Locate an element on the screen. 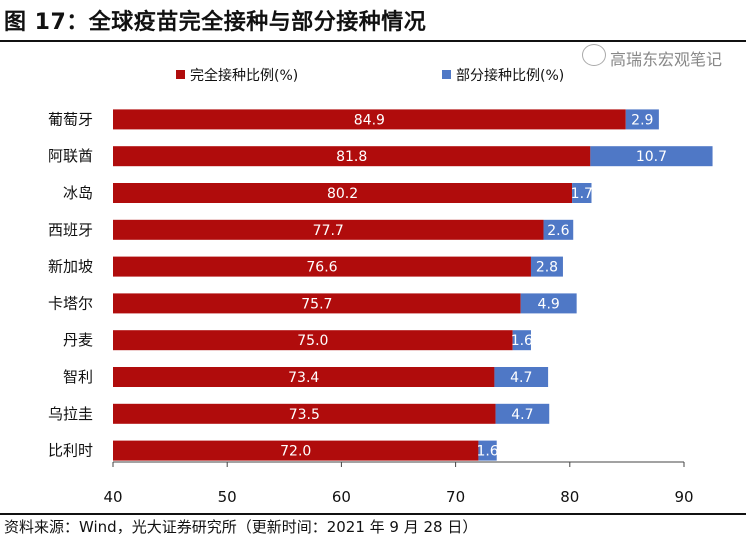 The height and width of the screenshot is (537, 746). data-label: 80.2 is located at coordinates (342, 194).